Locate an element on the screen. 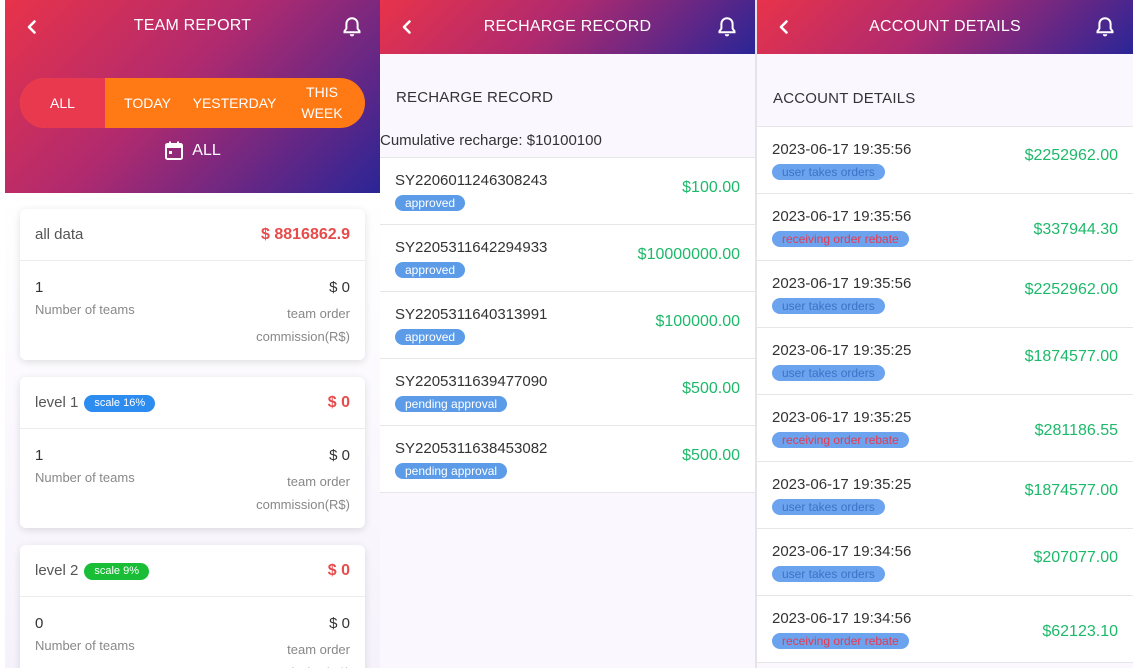 Image resolution: width=1134 pixels, height=668 pixels. order-id: SY2205311640313991 is located at coordinates (471, 314).